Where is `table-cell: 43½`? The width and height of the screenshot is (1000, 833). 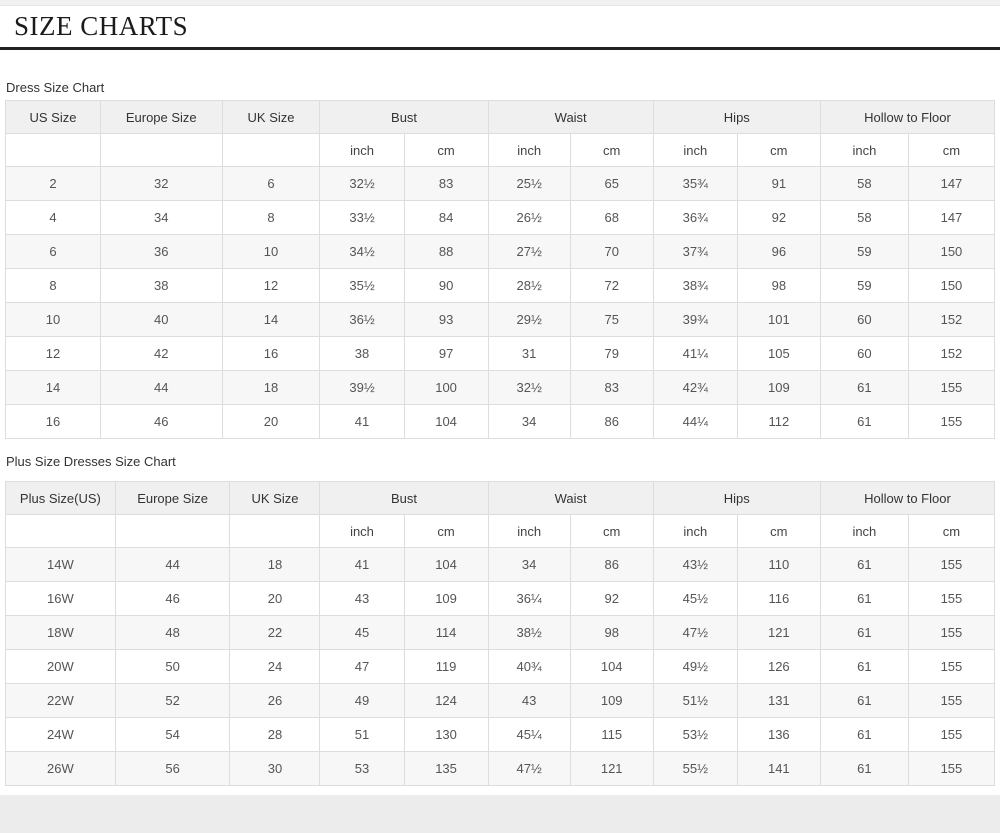
table-cell: 43½ is located at coordinates (695, 564).